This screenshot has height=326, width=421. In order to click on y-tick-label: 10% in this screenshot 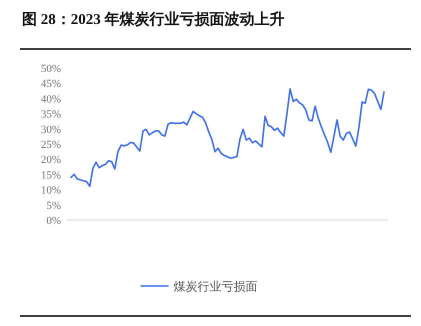, I will do `click(50, 190)`.